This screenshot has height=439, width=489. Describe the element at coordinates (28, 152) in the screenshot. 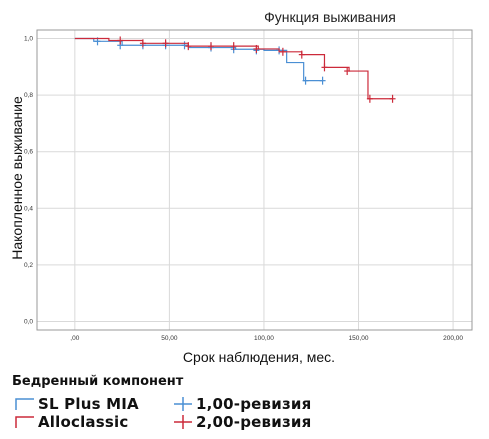

I see `y-tick-label: 0,6` at that location.